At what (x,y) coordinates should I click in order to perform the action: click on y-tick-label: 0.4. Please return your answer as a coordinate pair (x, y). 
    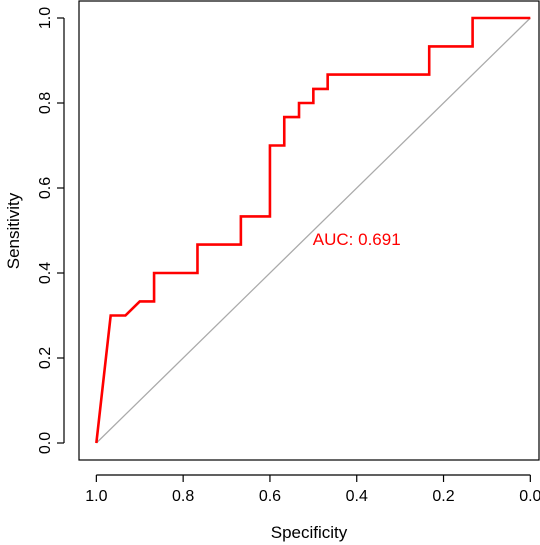
    Looking at the image, I should click on (45, 273).